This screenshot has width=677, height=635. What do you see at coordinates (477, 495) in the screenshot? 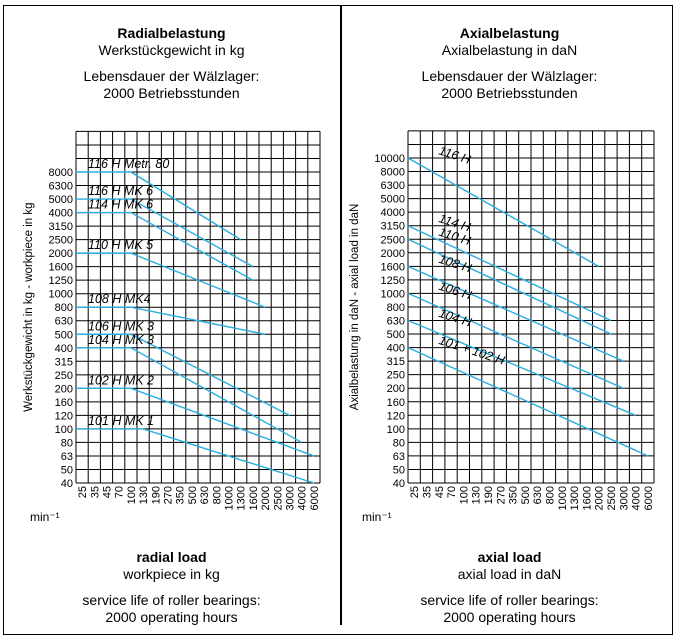
I see `axial-xtick-label: 130` at bounding box center [477, 495].